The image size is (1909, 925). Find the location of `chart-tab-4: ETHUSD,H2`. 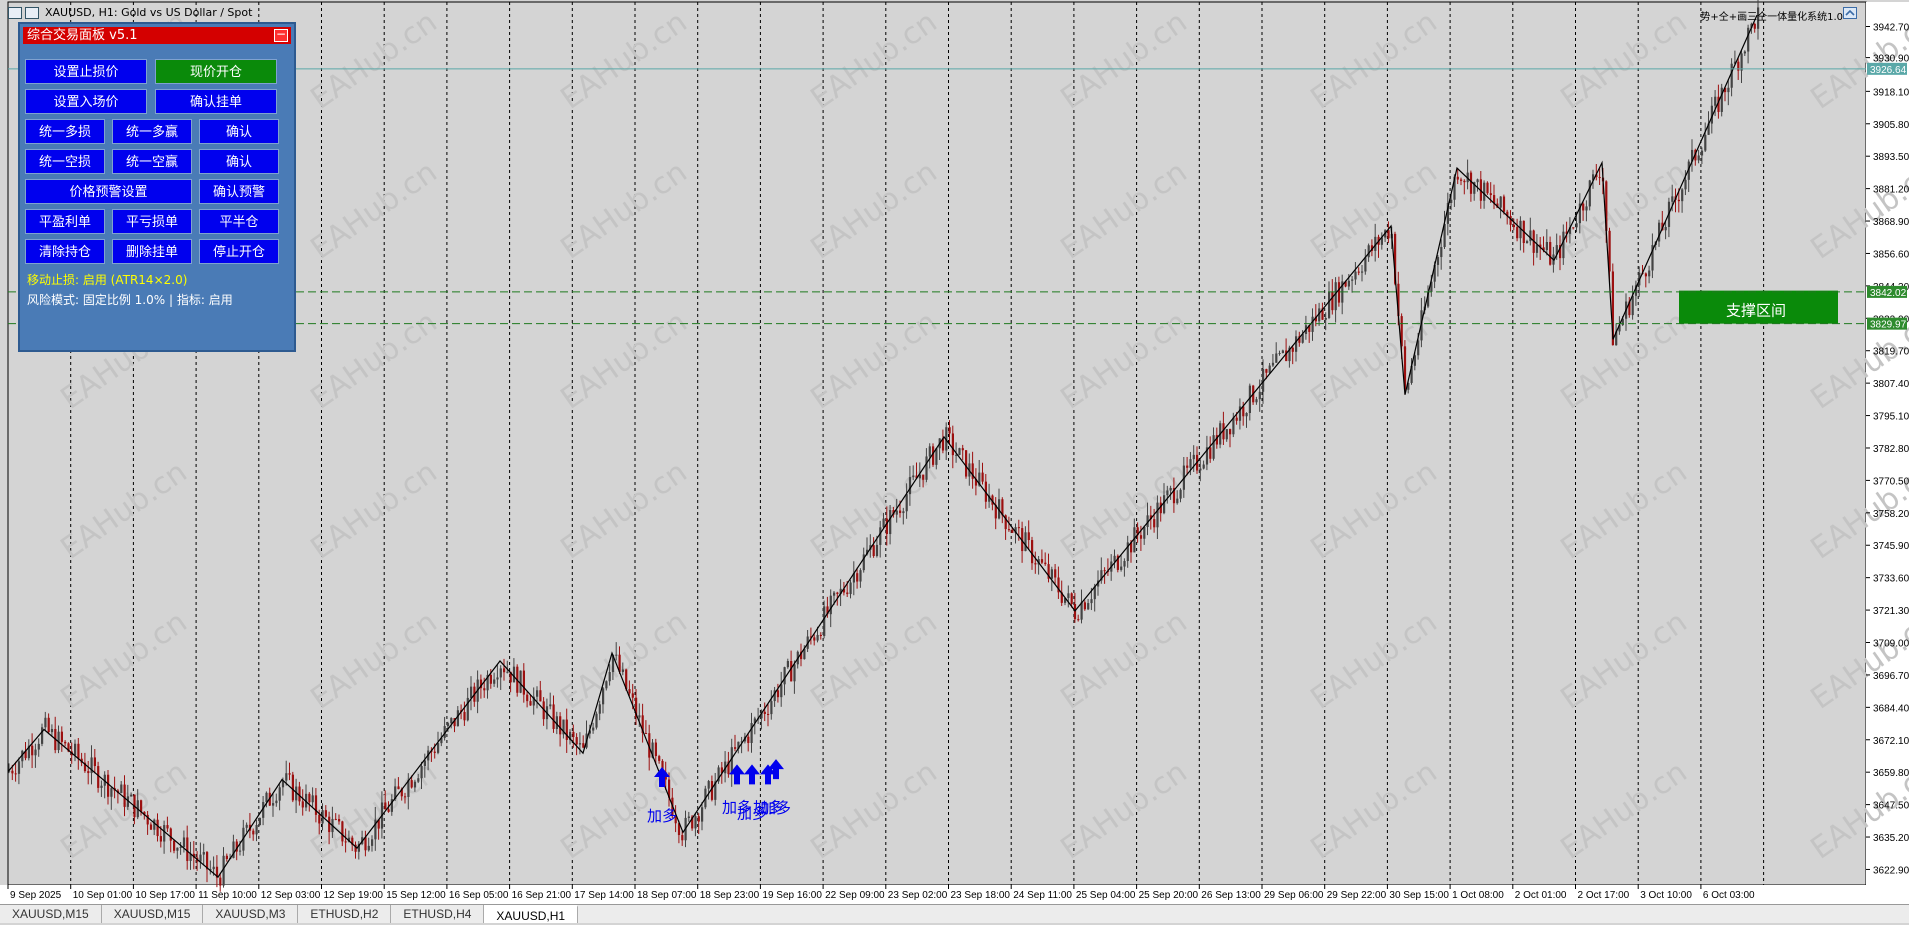

chart-tab-4: ETHUSD,H2 is located at coordinates (345, 914).